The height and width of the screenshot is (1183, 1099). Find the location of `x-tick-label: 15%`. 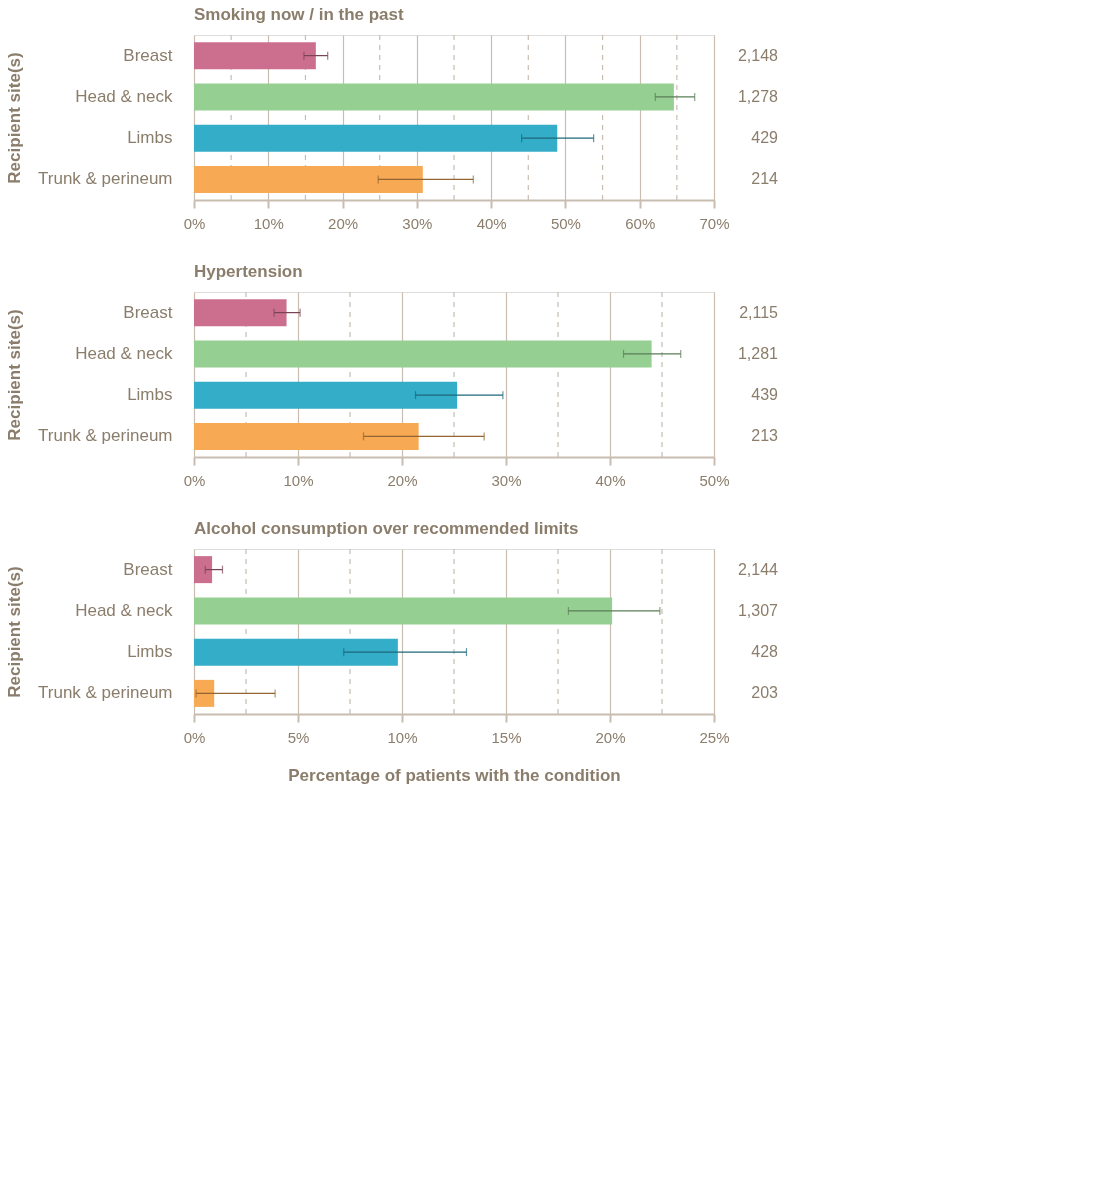

x-tick-label: 15% is located at coordinates (506, 737).